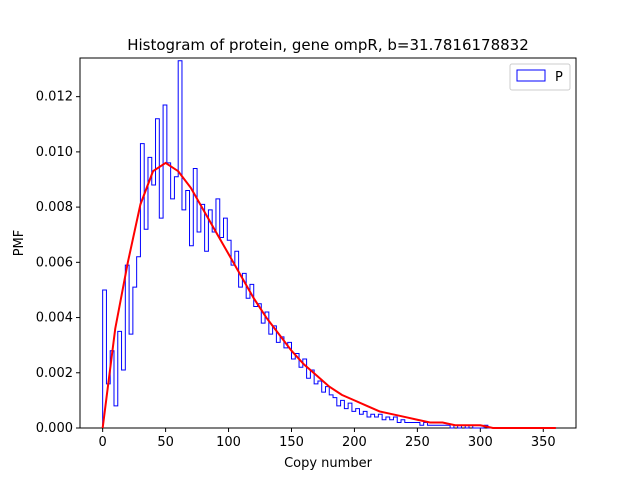 Image resolution: width=640 pixels, height=480 pixels. Describe the element at coordinates (54, 152) in the screenshot. I see `y-tick-label: 0.010` at that location.